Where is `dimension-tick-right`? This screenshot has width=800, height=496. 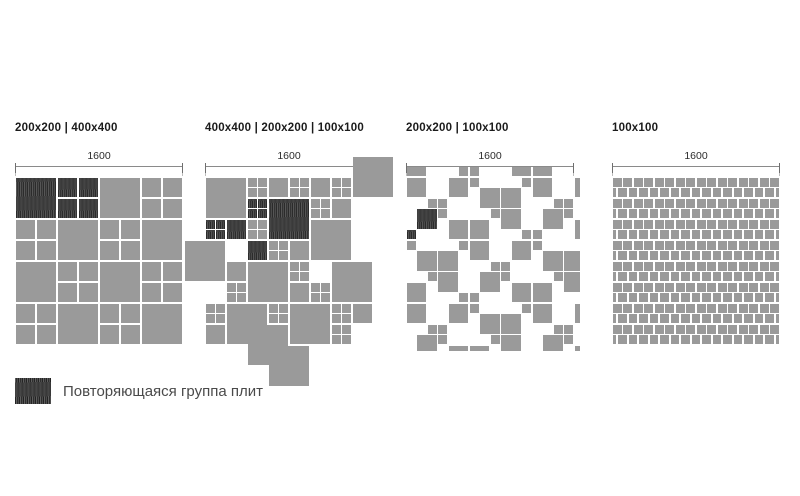 dimension-tick-right is located at coordinates (182, 166).